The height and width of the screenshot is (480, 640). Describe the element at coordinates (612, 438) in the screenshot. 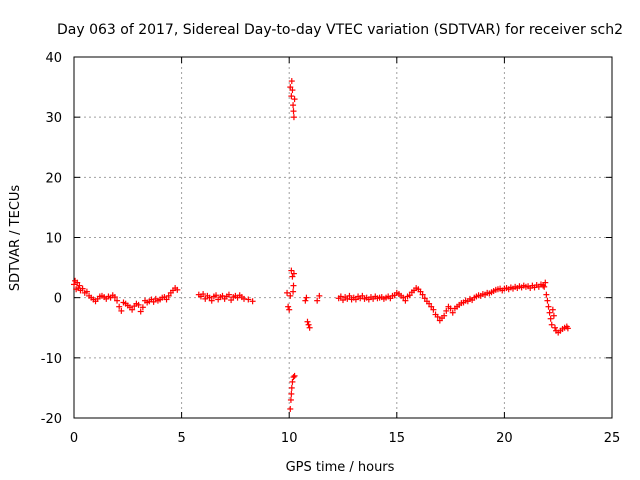

I see `x-tick-label: 25` at that location.